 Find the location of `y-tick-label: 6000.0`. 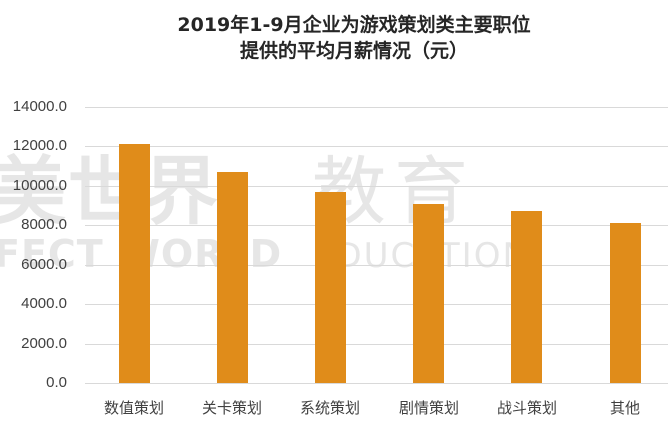

y-tick-label: 6000.0 is located at coordinates (44, 264).